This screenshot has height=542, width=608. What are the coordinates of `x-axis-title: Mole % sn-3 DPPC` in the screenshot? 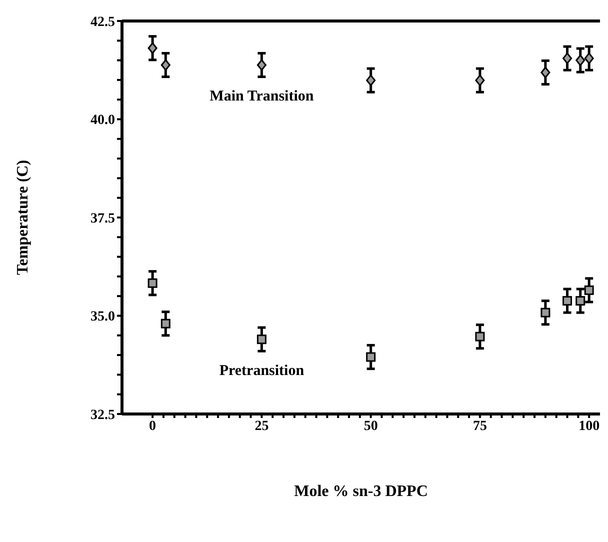 It's located at (361, 491).